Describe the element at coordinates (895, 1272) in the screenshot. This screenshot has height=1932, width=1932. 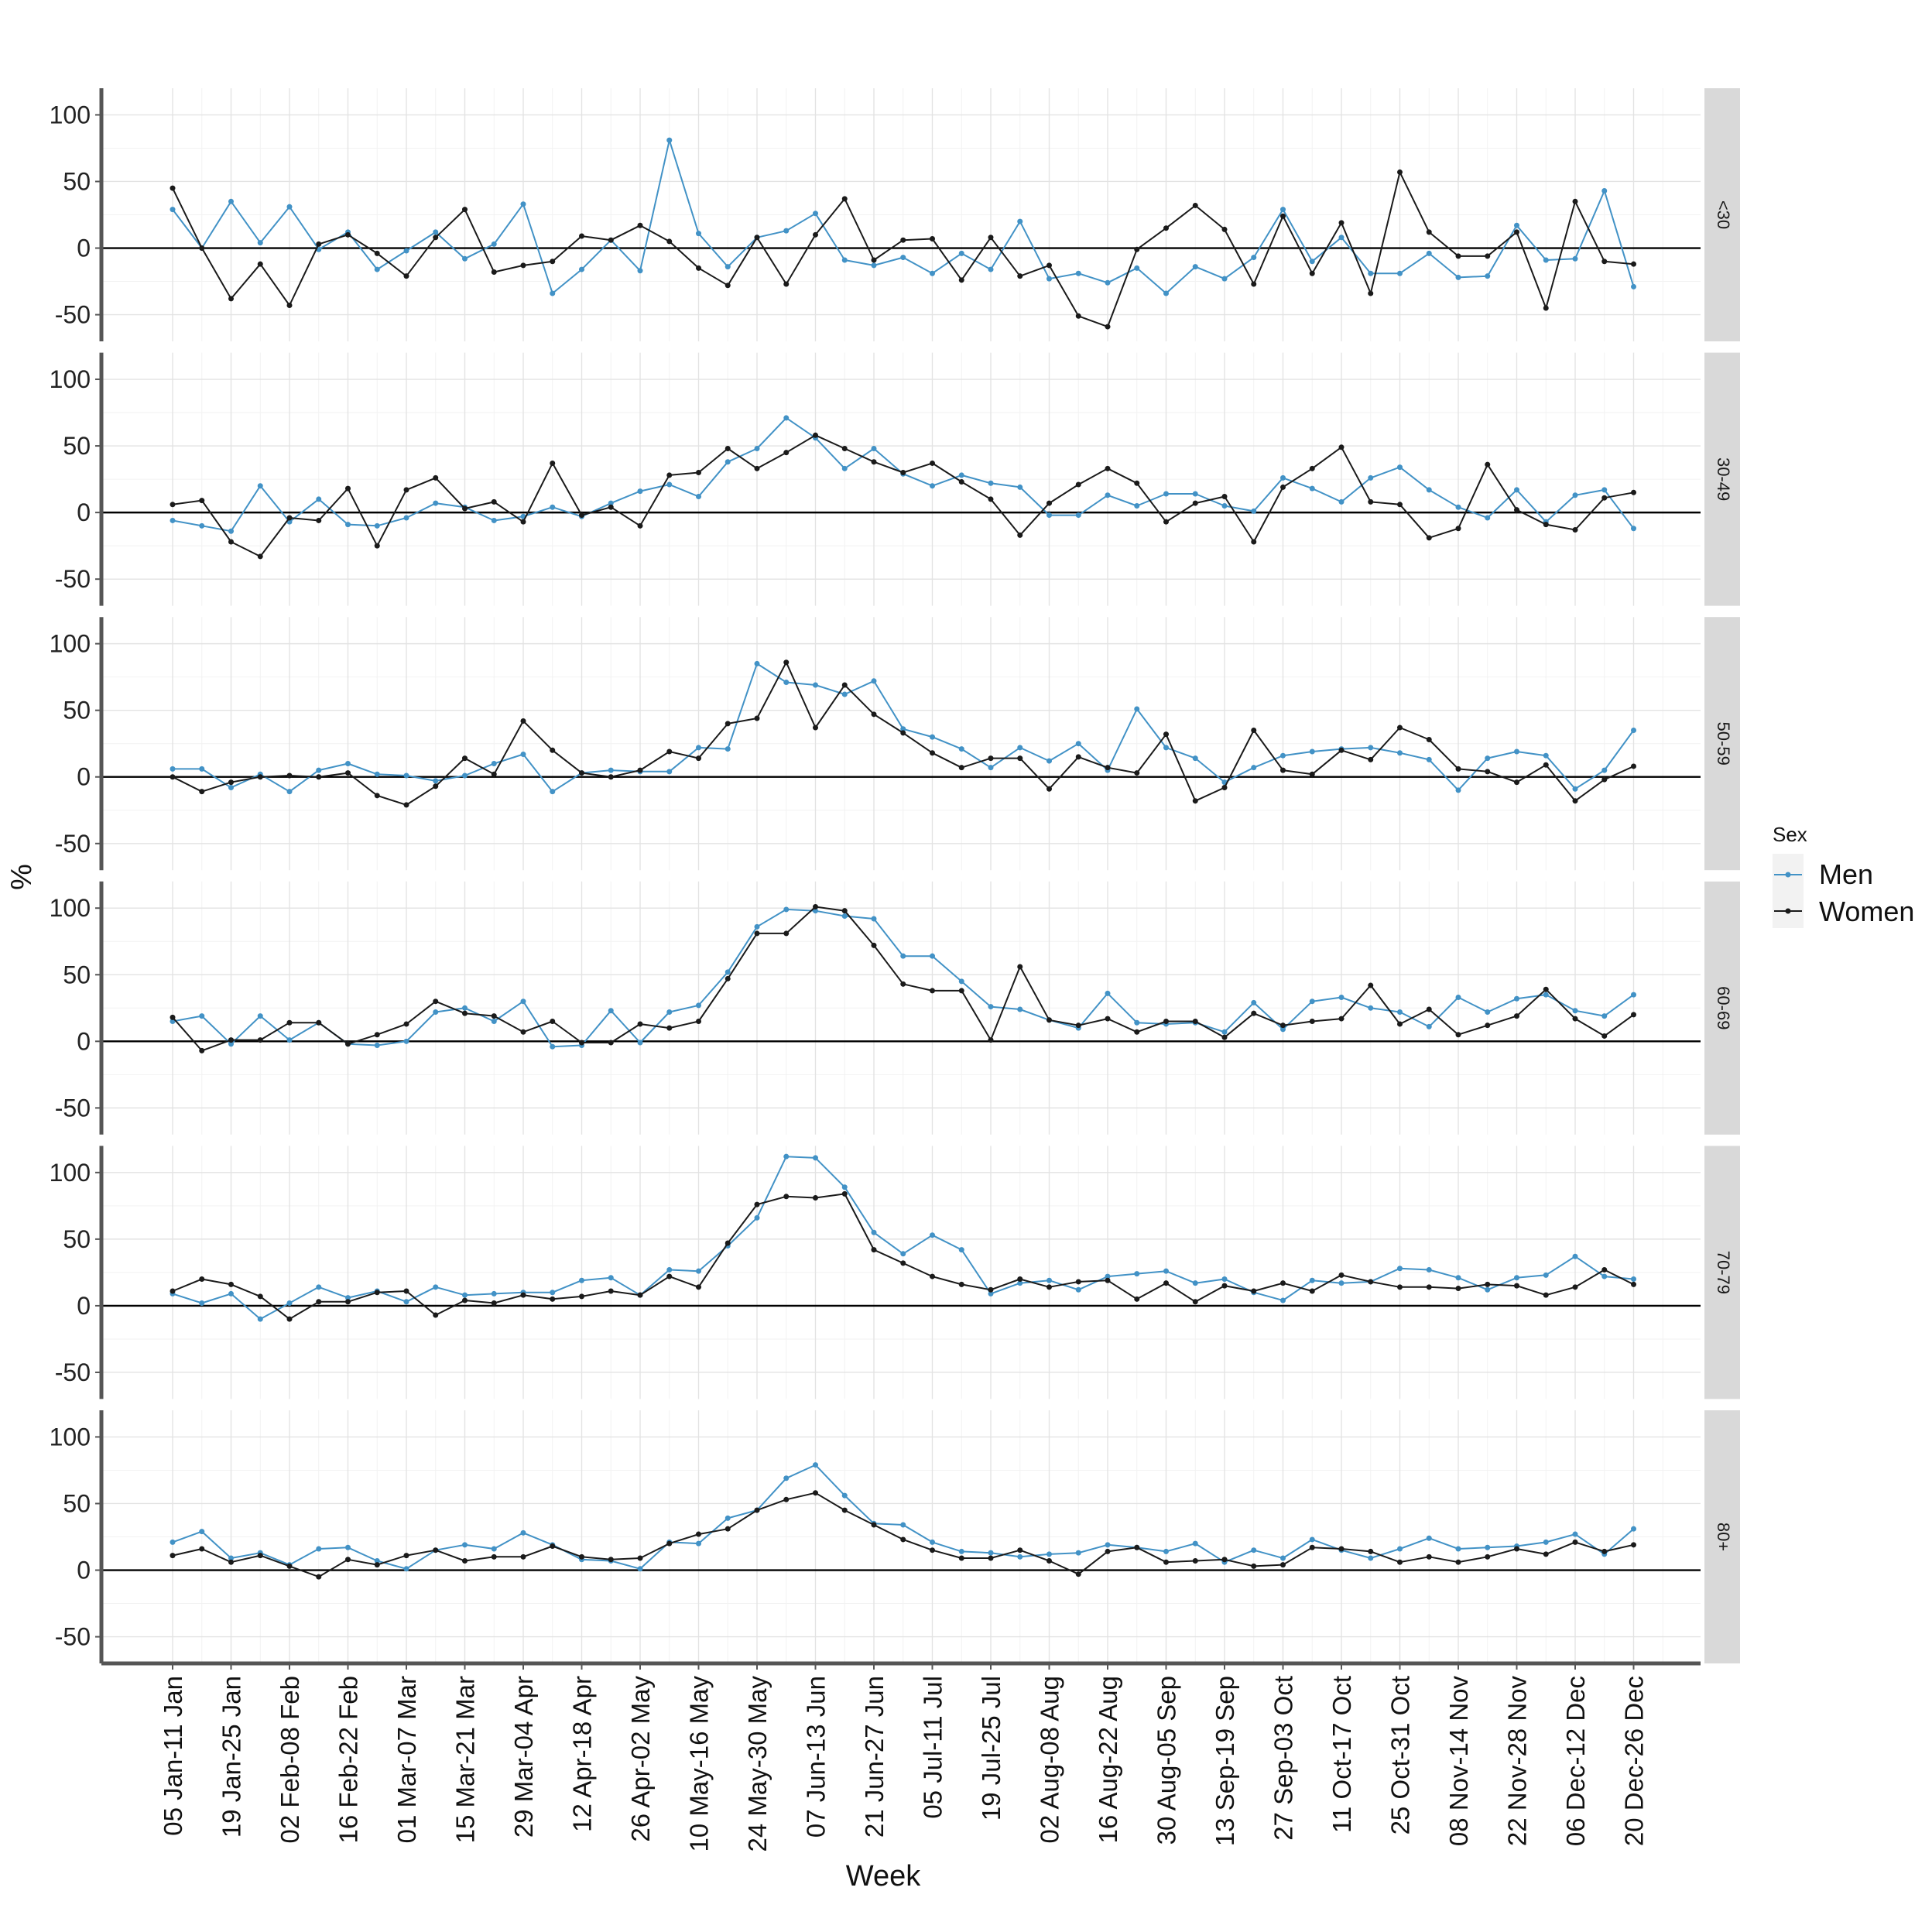
I see `panel-4: -50 0 50 100 70-79` at that location.